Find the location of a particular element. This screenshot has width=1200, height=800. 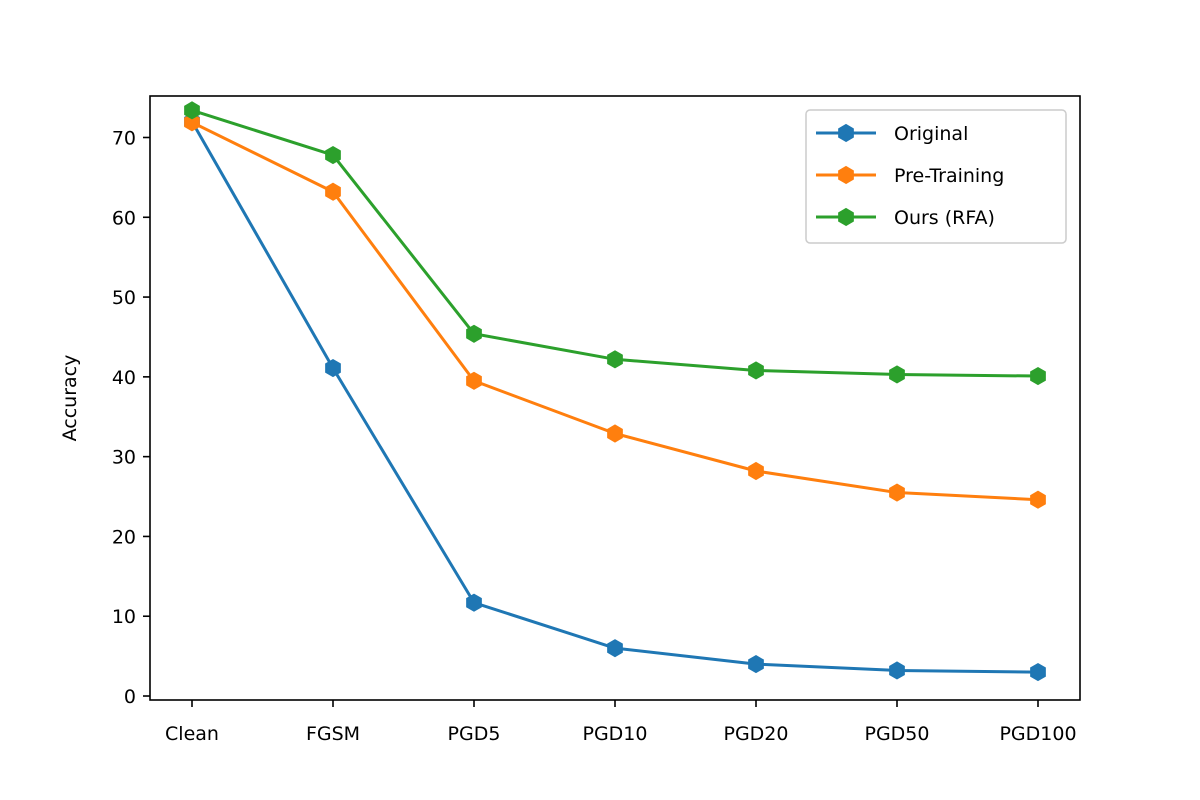

x-tick-label: Clean is located at coordinates (192, 734).